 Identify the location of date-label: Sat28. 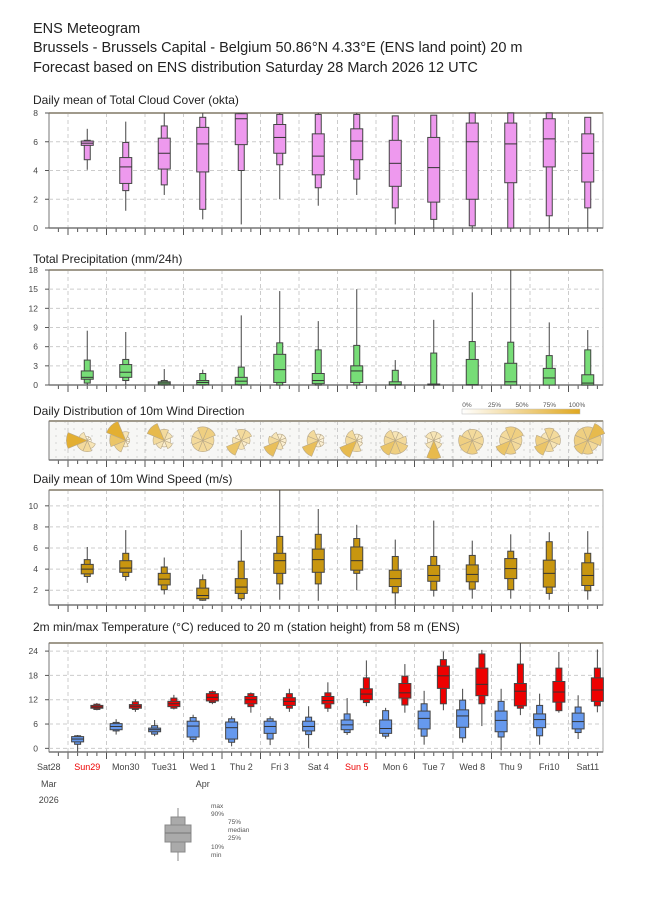
(49, 767).